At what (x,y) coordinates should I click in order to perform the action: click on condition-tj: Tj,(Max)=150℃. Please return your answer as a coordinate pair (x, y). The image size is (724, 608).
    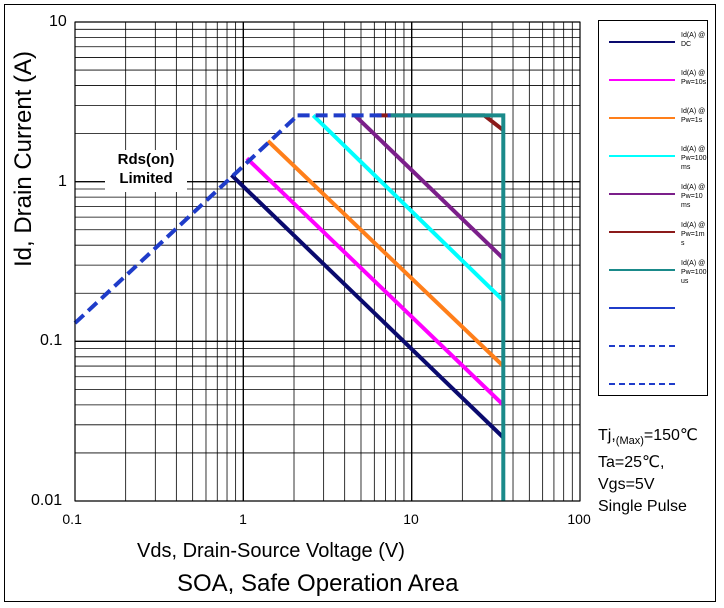
    Looking at the image, I should click on (648, 438).